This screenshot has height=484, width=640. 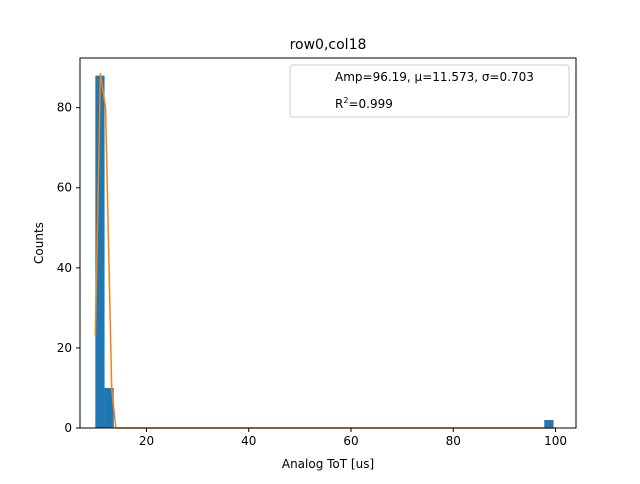 I want to click on y-tick-label: 60, so click(x=64, y=188).